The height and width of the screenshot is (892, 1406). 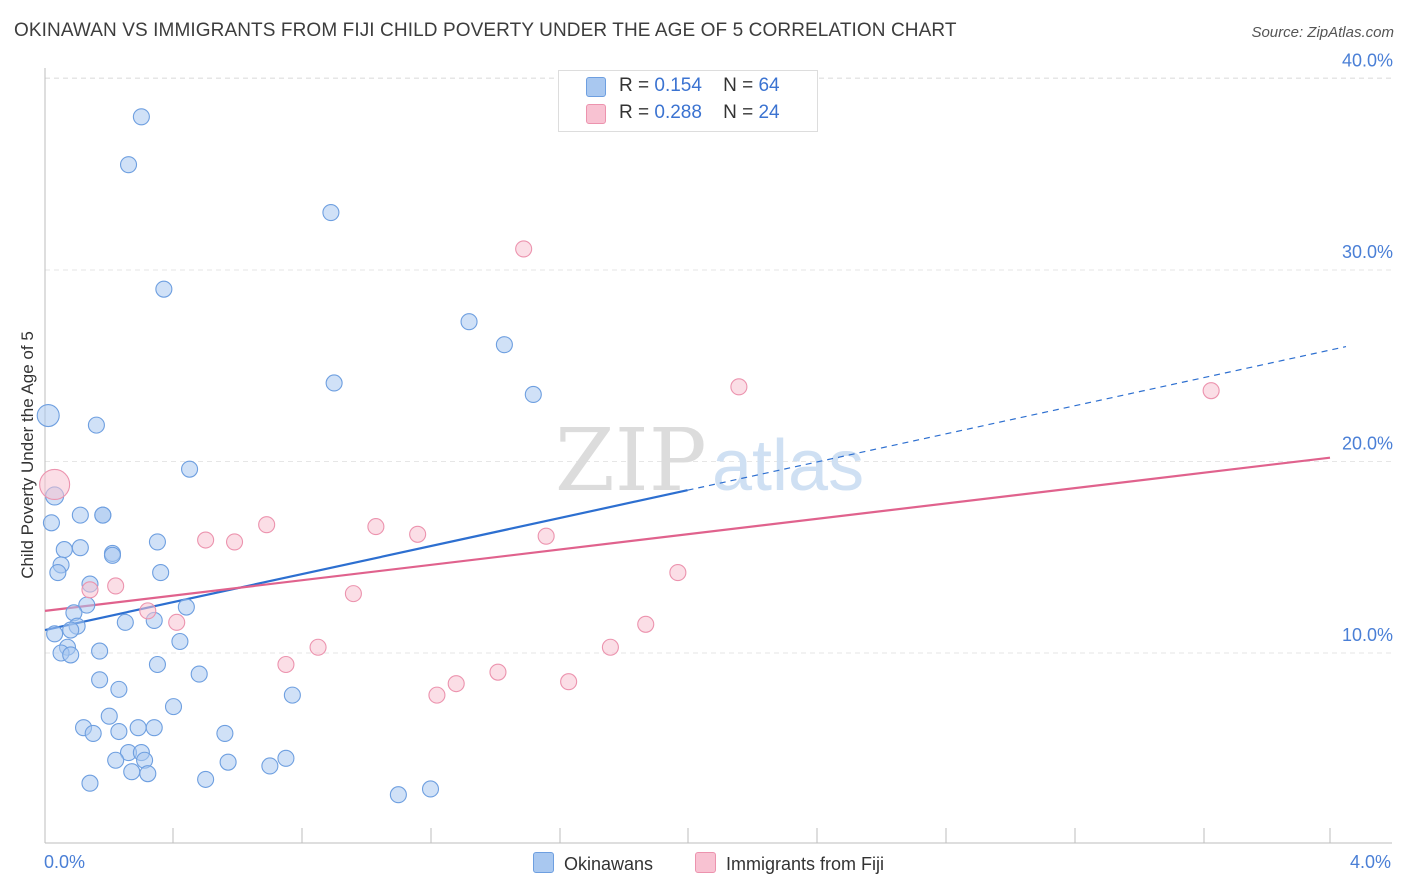 I want to click on legend-item-okinawans: Okinawans, so click(x=593, y=863).